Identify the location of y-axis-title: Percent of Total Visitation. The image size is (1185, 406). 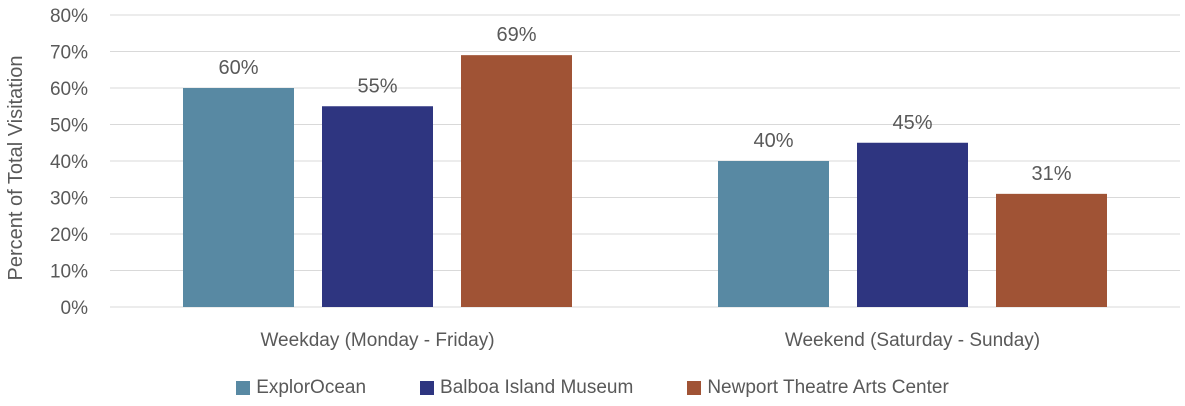
(16, 168).